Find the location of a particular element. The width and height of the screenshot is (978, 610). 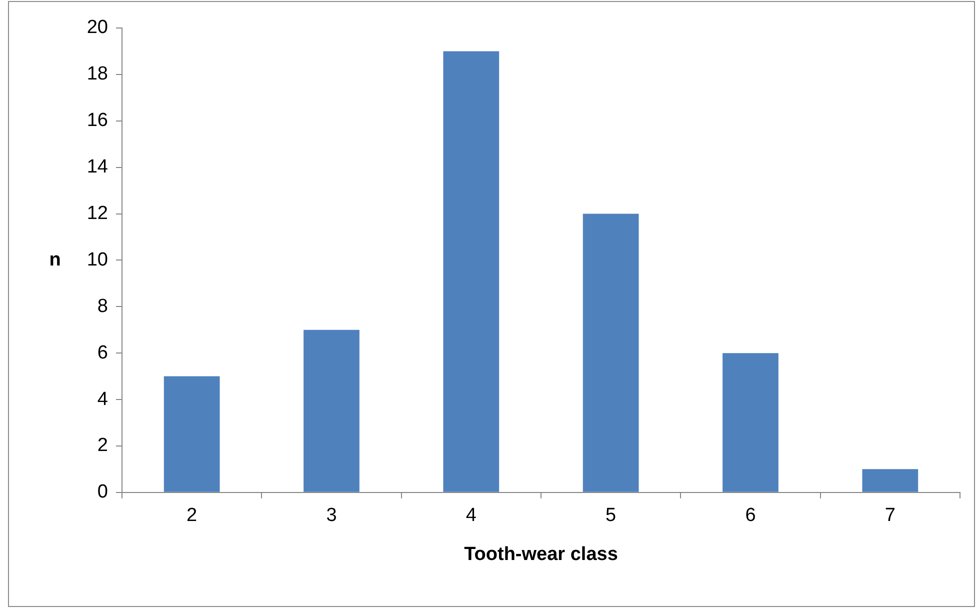

y-tick-label: 0 is located at coordinates (102, 492).